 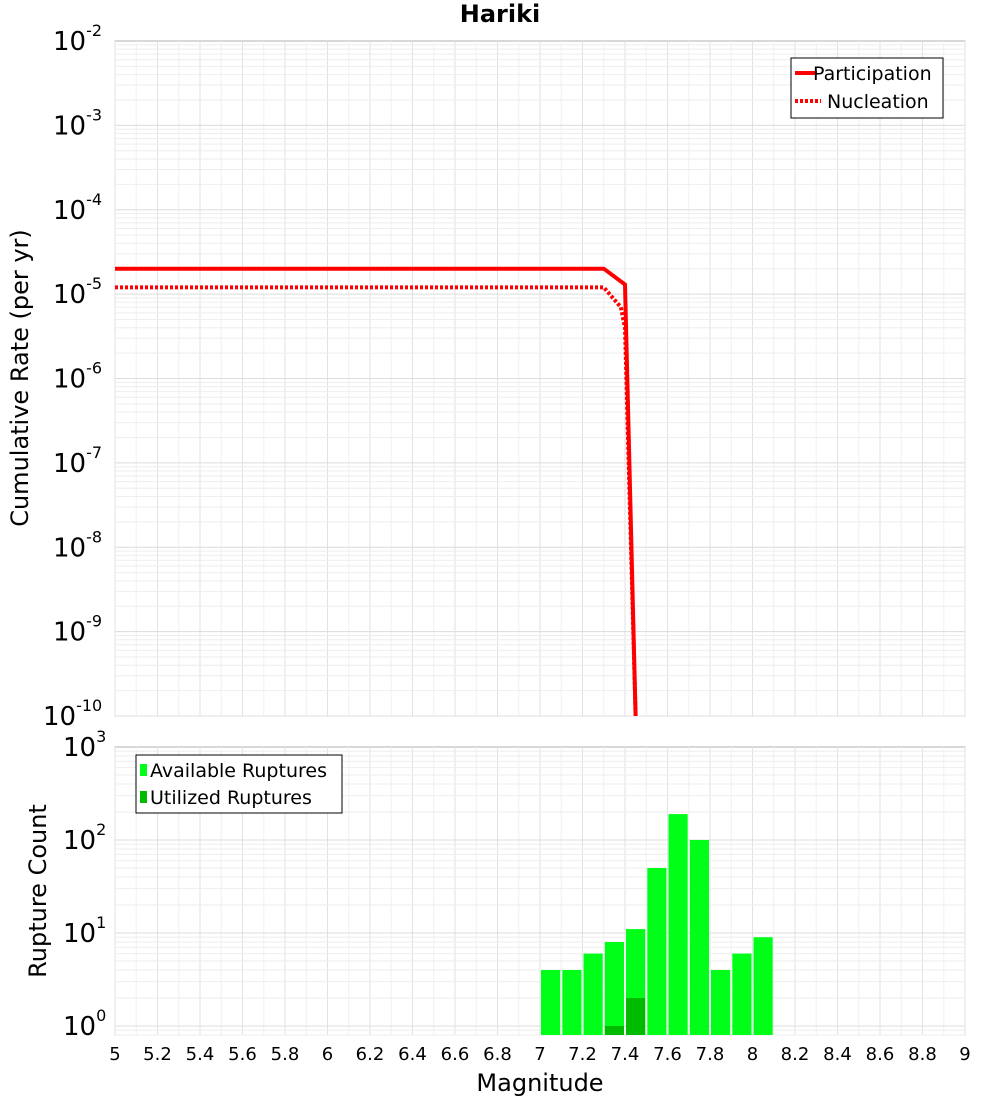 I want to click on x-tick-label: 7.2, so click(x=582, y=1054).